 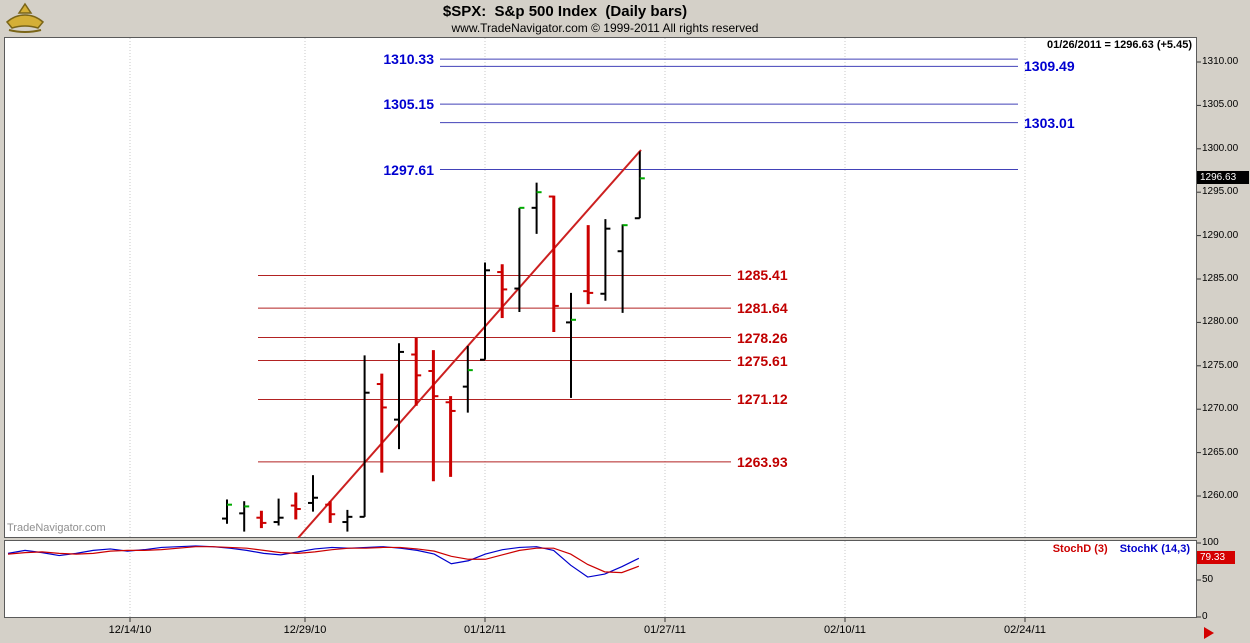 I want to click on price-tick-label: 1280.00, so click(x=1220, y=322).